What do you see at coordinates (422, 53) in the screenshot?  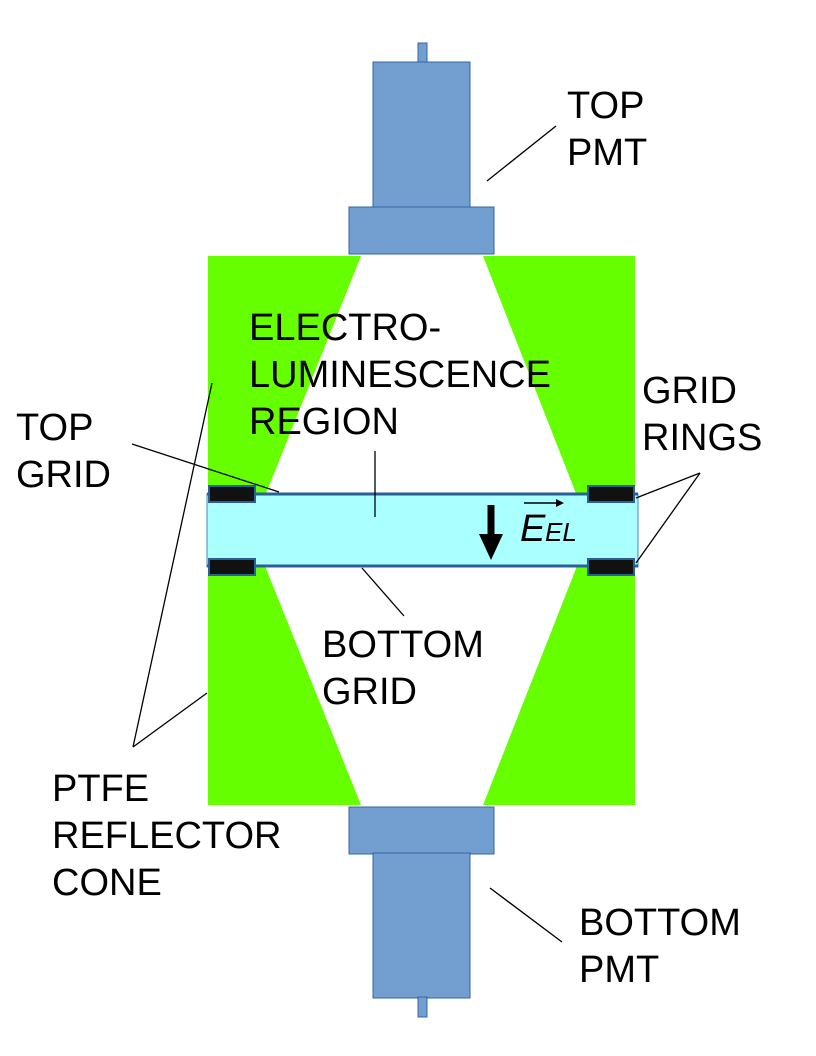 I see `top-pmt-pin` at bounding box center [422, 53].